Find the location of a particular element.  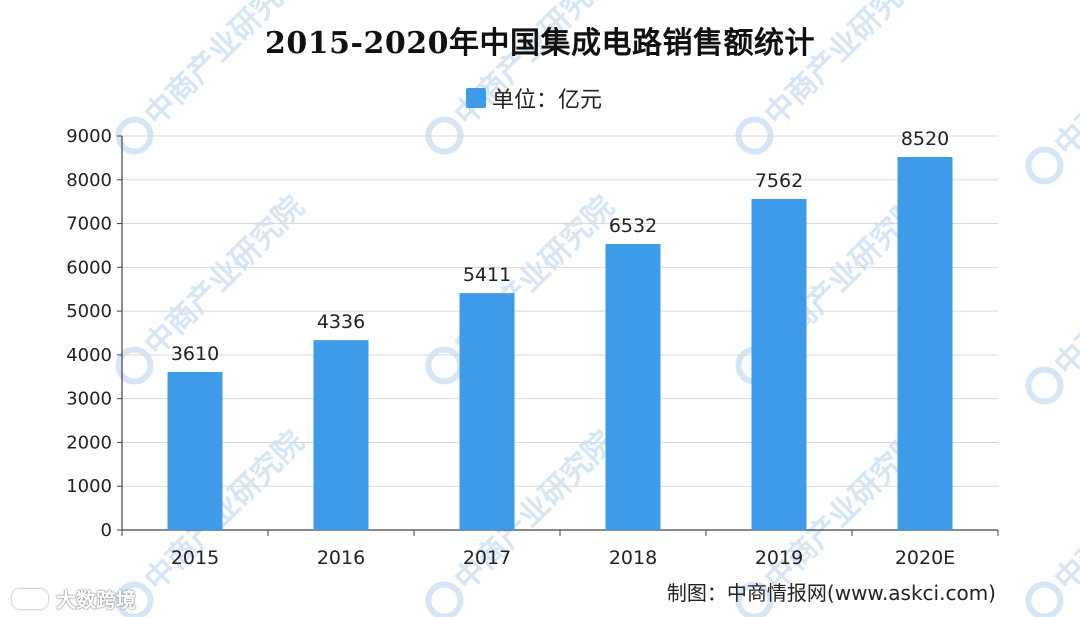

y-tick-label: 9000 is located at coordinates (89, 136).